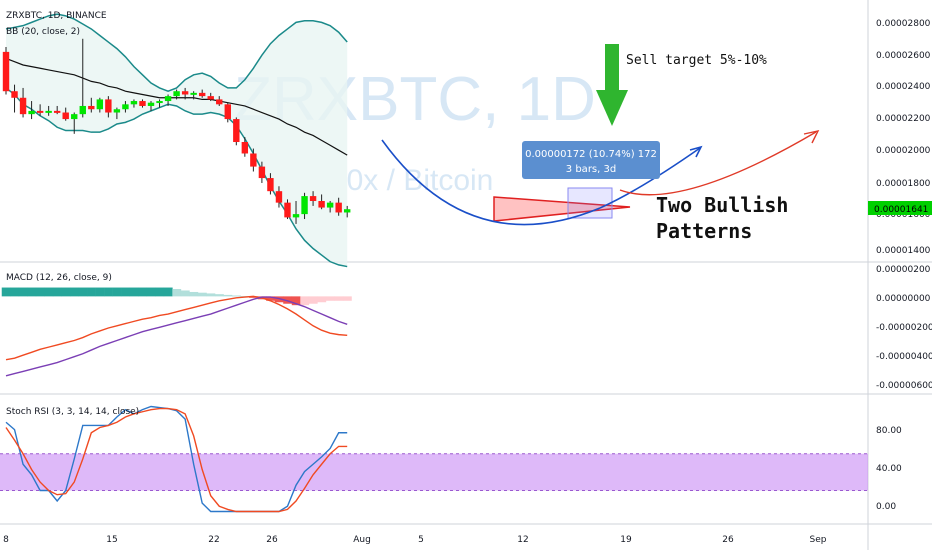 Image resolution: width=932 pixels, height=550 pixels. I want to click on macd-series, so click(176, 332).